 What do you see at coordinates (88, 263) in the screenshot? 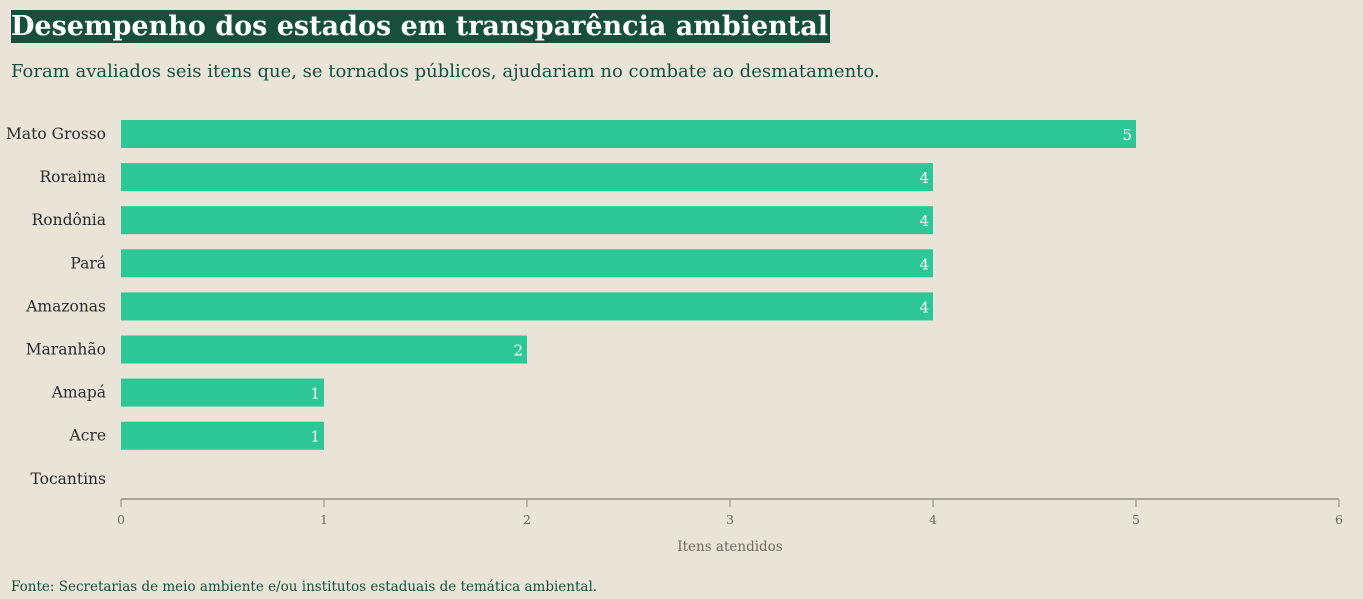
I see `category-label: Pará` at bounding box center [88, 263].